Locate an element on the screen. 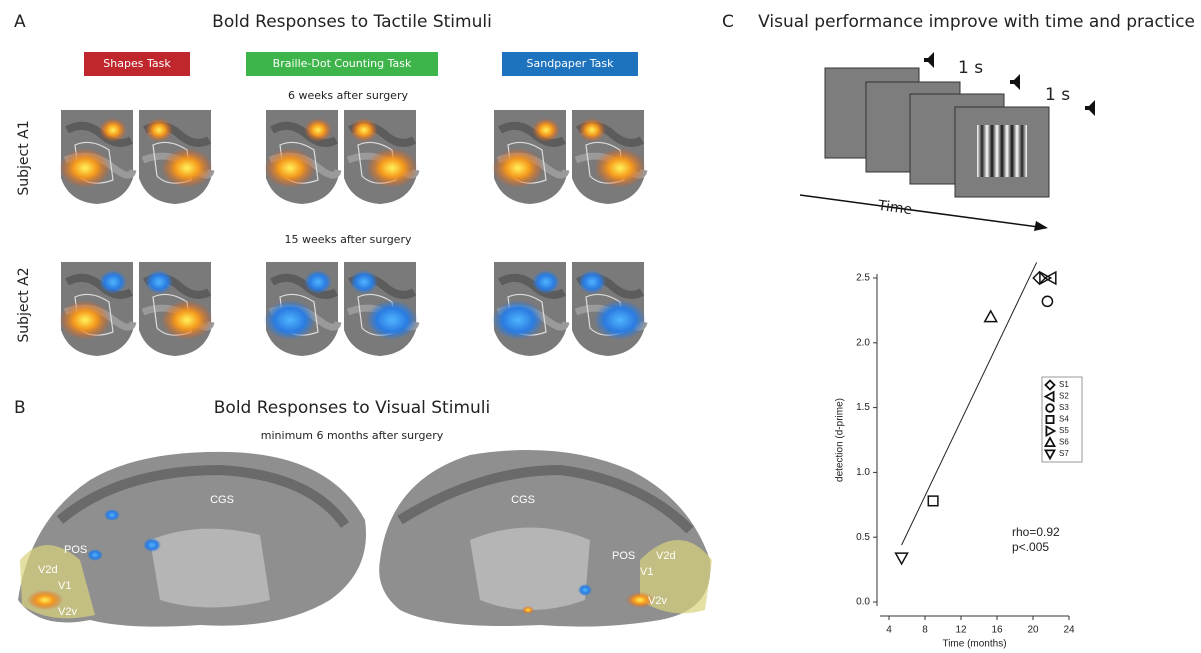 The image size is (1201, 653). x-tick-label: 16 is located at coordinates (997, 630).